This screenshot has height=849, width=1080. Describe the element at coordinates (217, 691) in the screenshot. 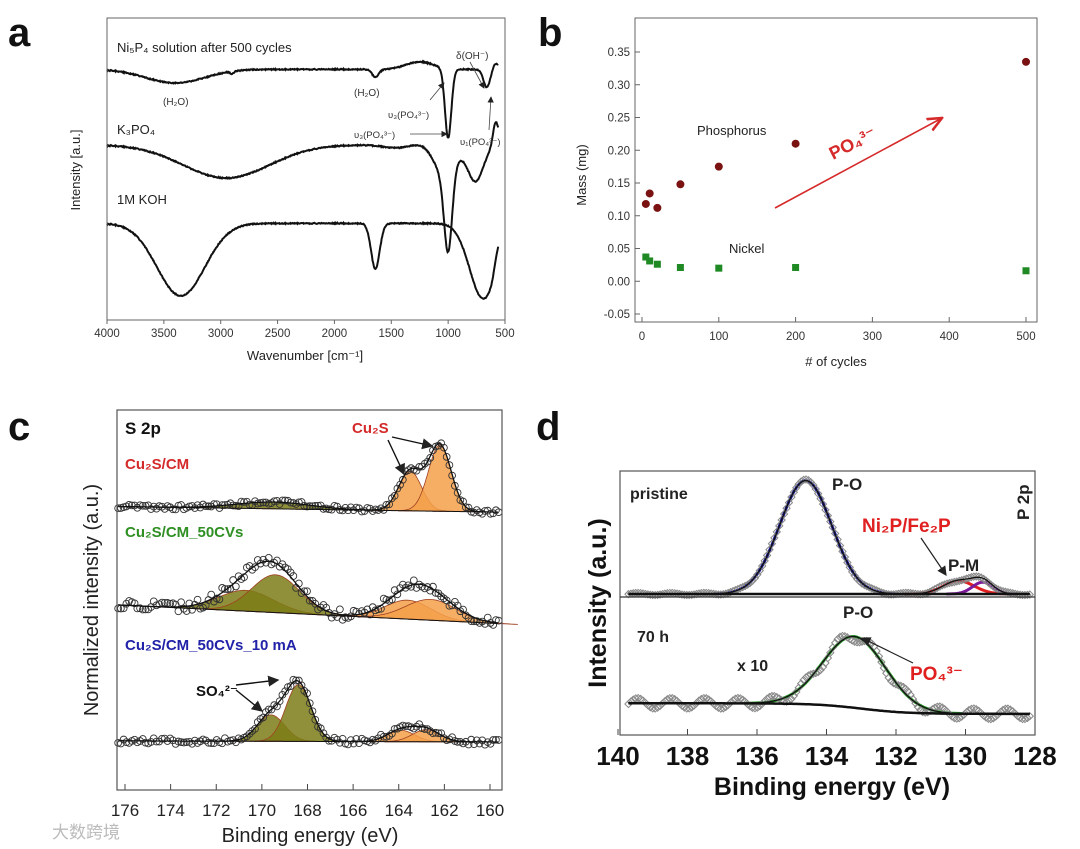

I see `annotation-so4: SO₄²⁻` at that location.